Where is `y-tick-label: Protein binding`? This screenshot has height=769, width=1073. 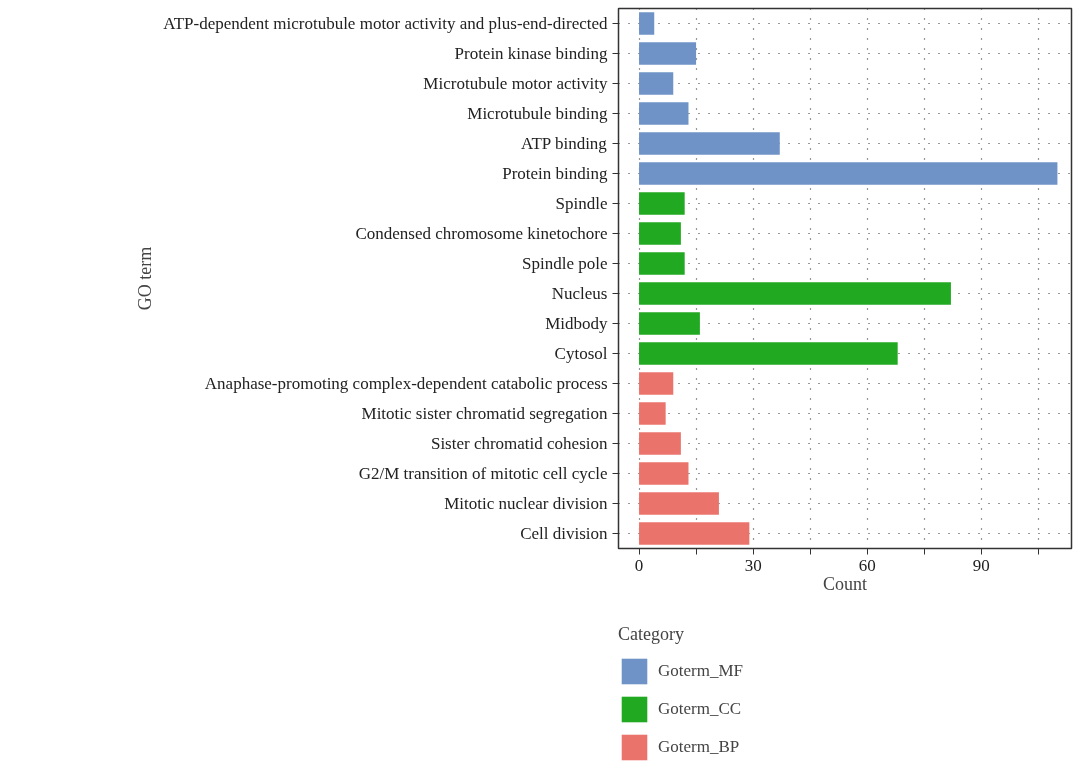 y-tick-label: Protein binding is located at coordinates (555, 173).